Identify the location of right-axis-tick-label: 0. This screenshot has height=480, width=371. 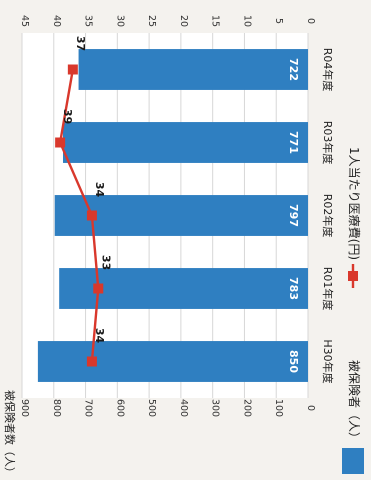
(310, 21).